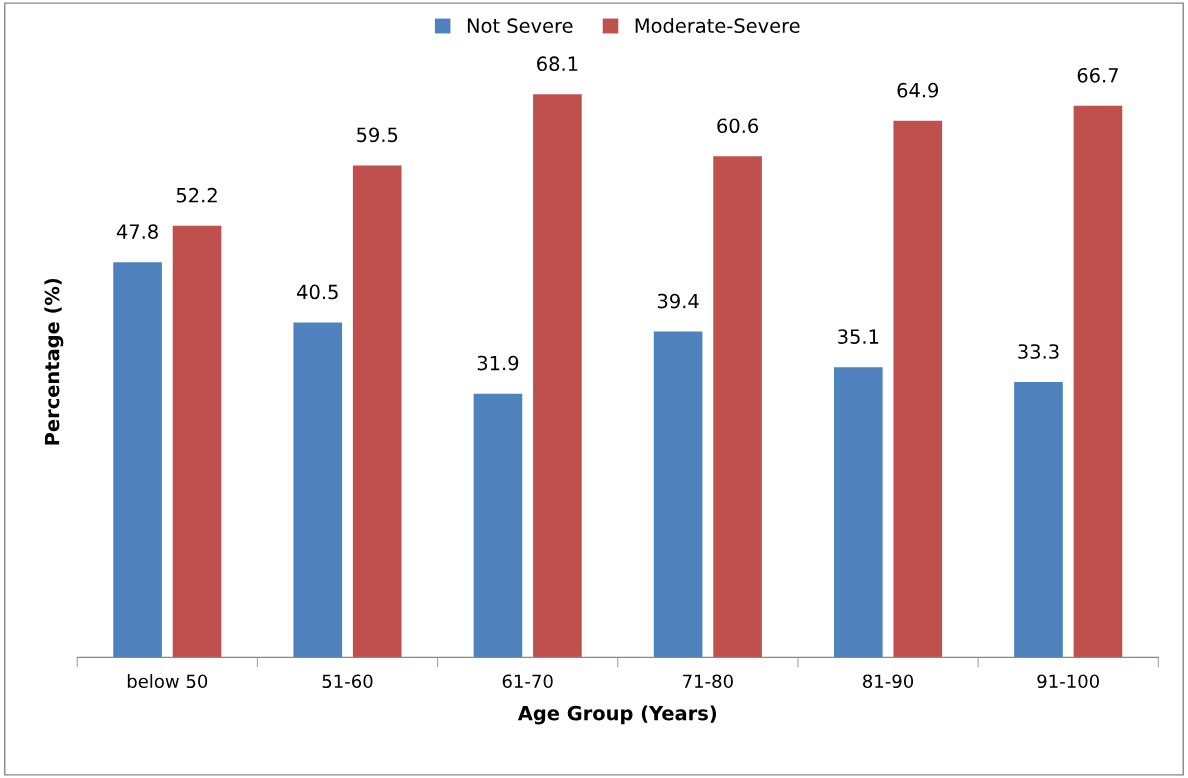 Image resolution: width=1188 pixels, height=778 pixels. Describe the element at coordinates (498, 363) in the screenshot. I see `data-label: 31.9` at that location.